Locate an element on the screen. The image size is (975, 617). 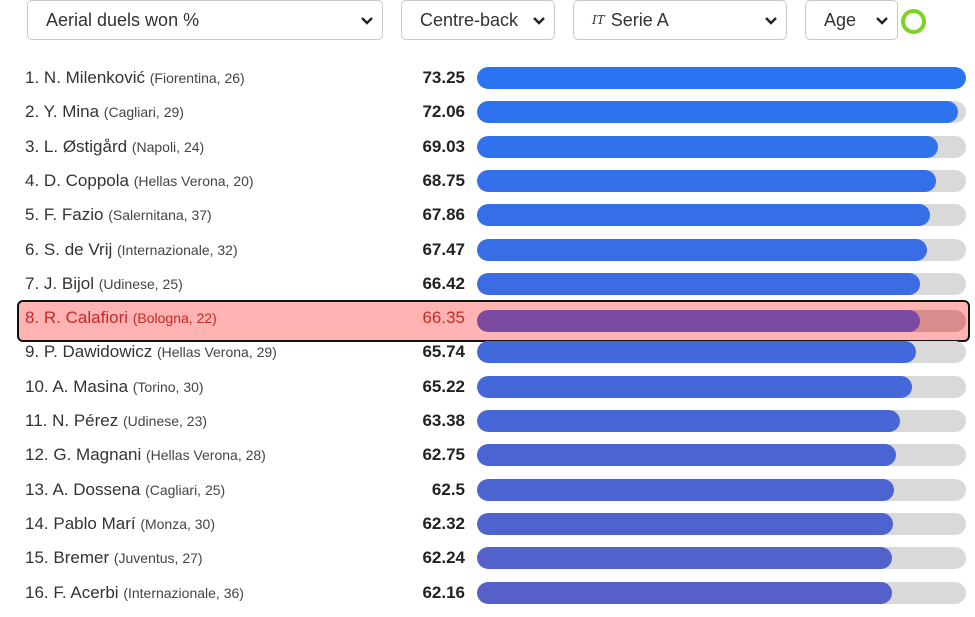
player-name: 14. Pablo Marí (Monza, 30) is located at coordinates (120, 524).